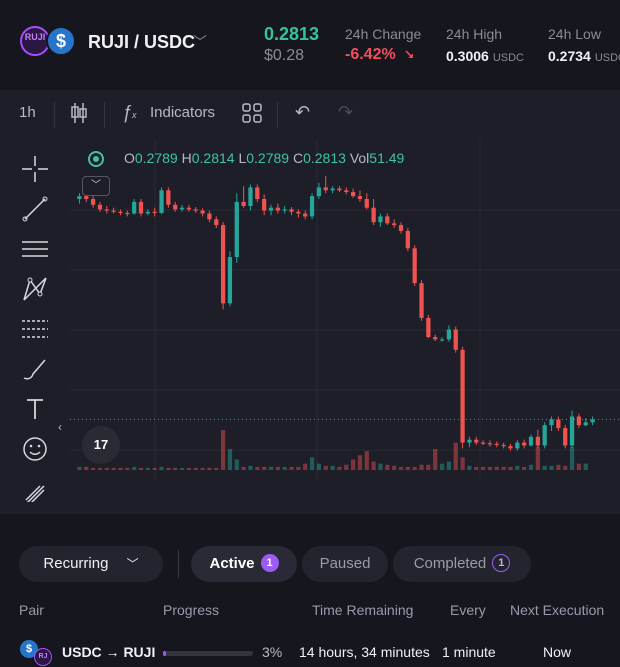 This screenshot has height=667, width=620. What do you see at coordinates (101, 445) in the screenshot?
I see `tradingview-logo: 17` at bounding box center [101, 445].